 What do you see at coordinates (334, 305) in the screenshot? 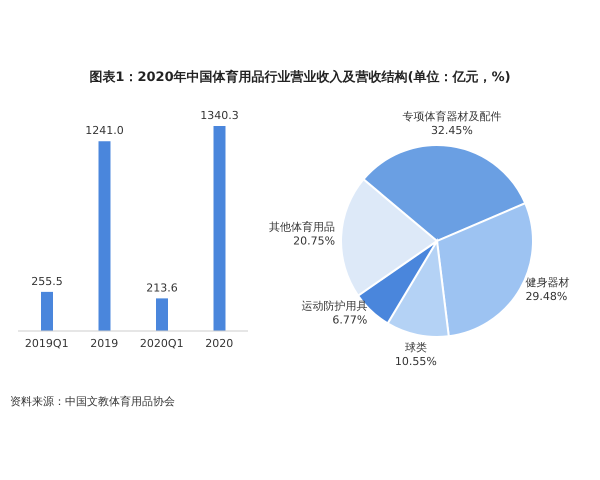
I see `slice-label: 运动防护用具` at bounding box center [334, 305].